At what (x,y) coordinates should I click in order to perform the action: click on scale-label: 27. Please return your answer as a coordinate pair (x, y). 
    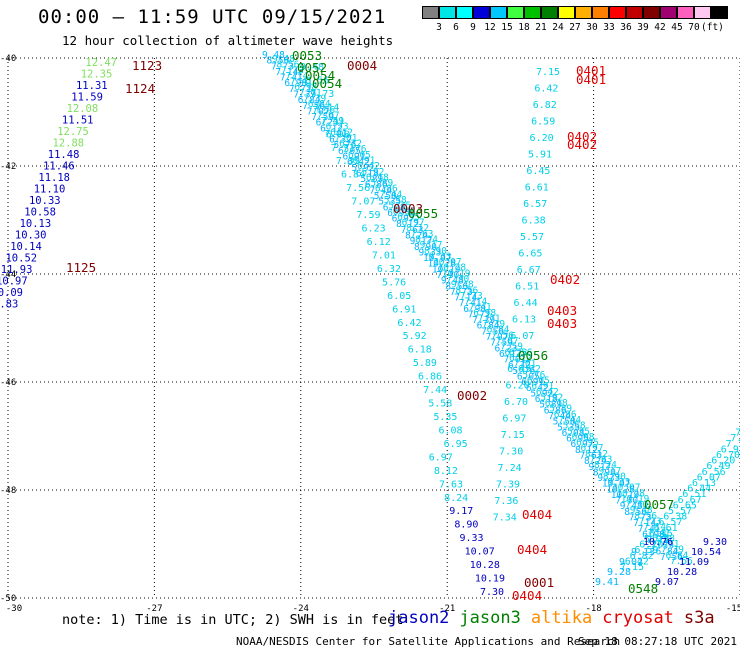
    Looking at the image, I should click on (575, 27).